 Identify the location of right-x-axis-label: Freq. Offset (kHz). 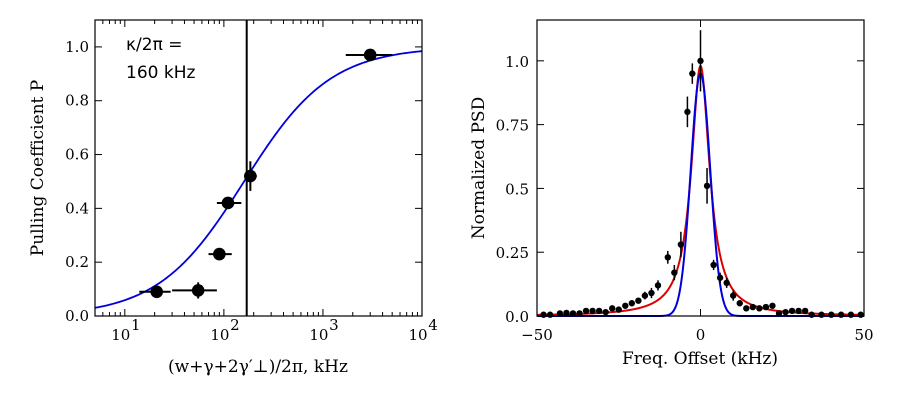
(700, 359).